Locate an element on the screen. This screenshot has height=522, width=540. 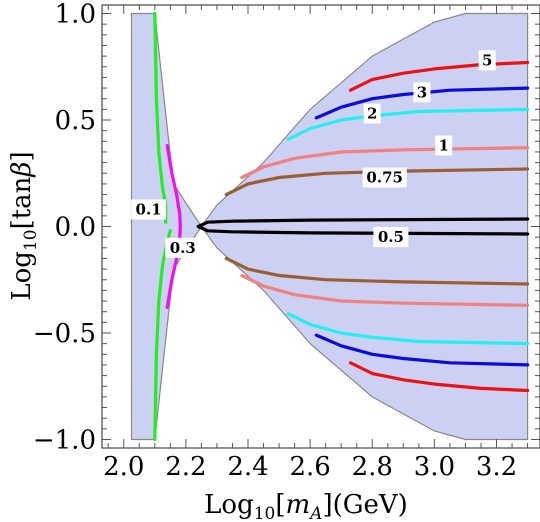
contour-line-1-upper is located at coordinates (422, 103).